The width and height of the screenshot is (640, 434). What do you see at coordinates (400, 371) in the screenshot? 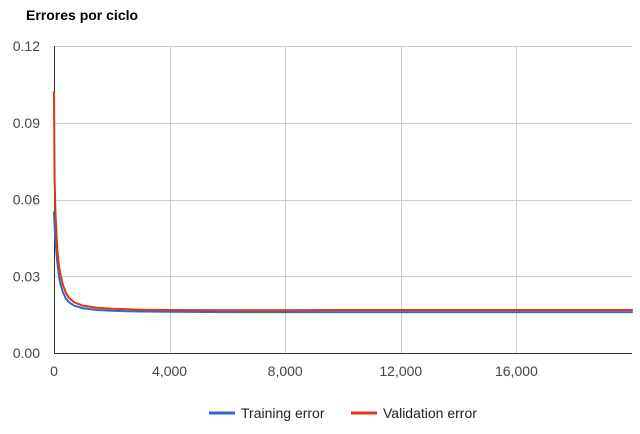
I see `x-tick-label: 12,000` at bounding box center [400, 371].